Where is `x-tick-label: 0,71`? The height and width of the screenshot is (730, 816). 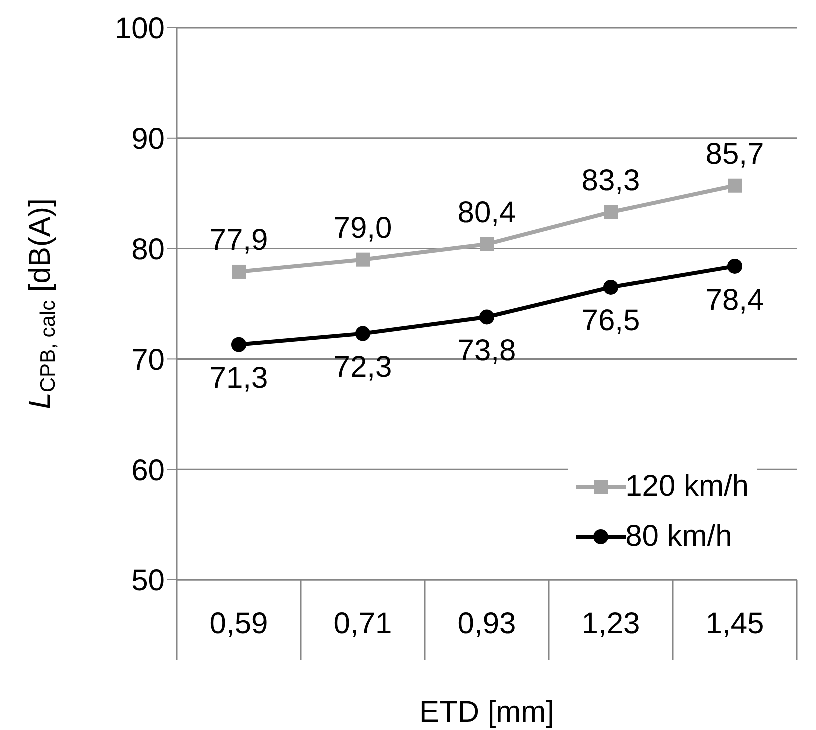 x-tick-label: 0,71 is located at coordinates (363, 623).